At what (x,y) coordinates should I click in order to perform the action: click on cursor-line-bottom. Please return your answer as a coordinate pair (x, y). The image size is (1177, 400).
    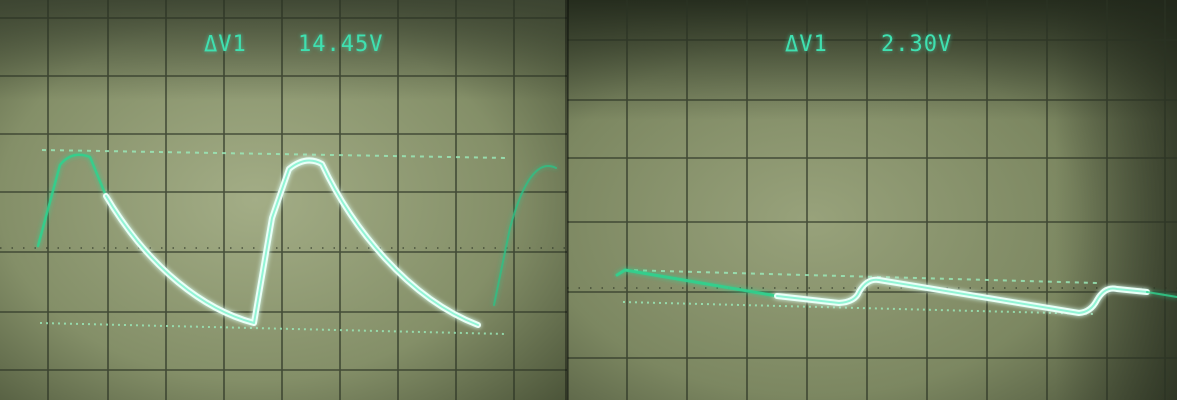
    Looking at the image, I should click on (859, 308).